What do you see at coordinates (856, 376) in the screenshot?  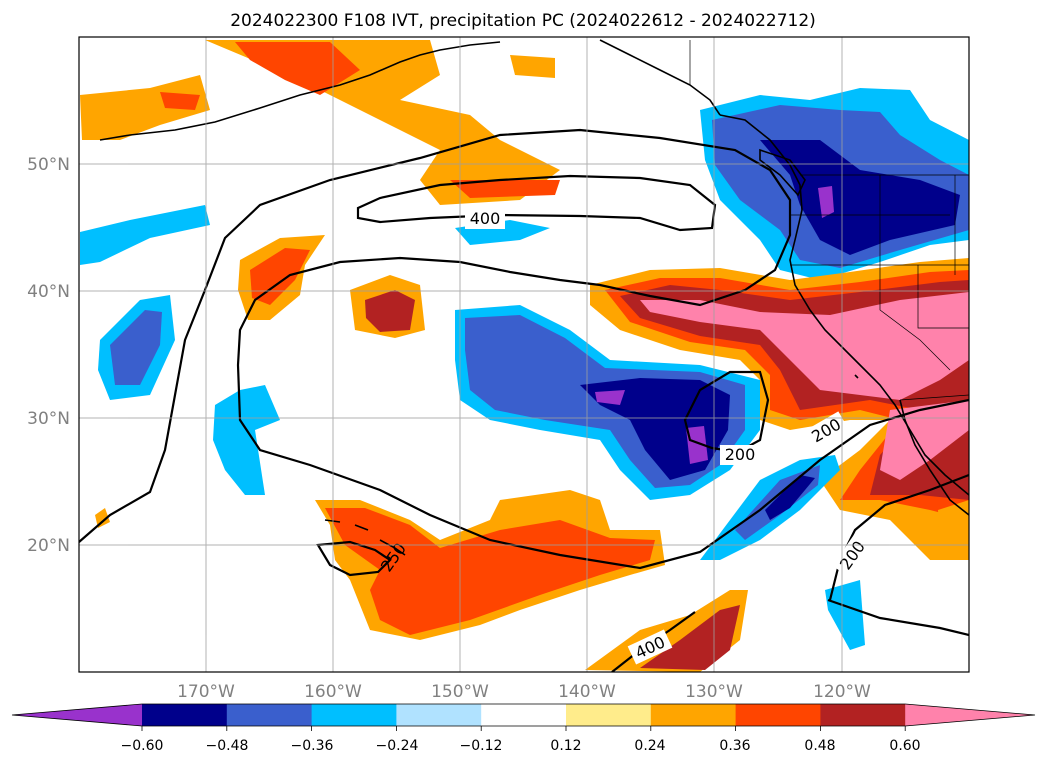 I see `coastline-guadalupe` at bounding box center [856, 376].